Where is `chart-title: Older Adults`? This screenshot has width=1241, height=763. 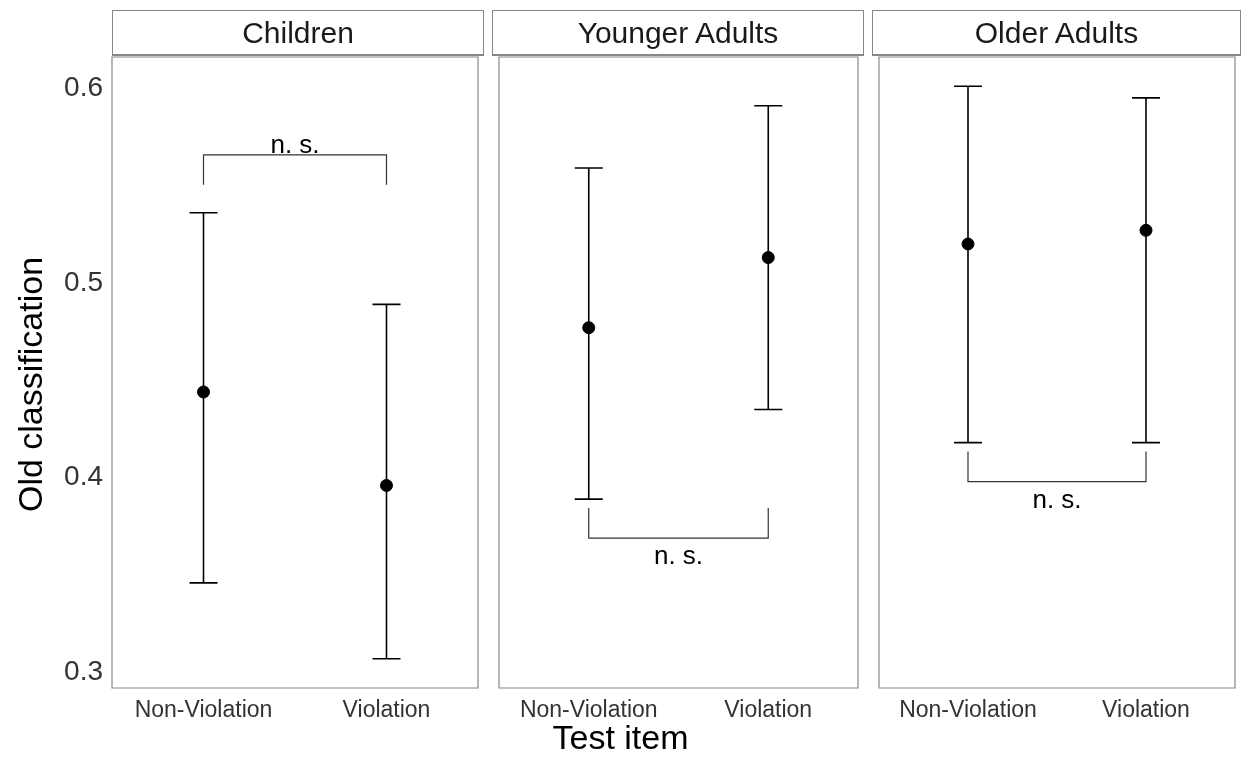
chart-title: Older Adults is located at coordinates (1056, 33).